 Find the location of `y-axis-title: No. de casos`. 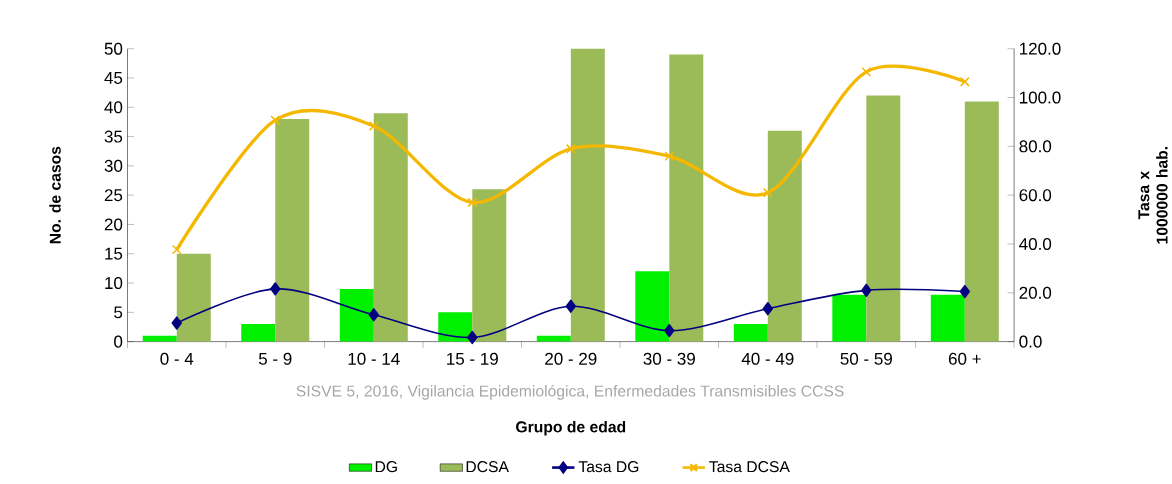

y-axis-title: No. de casos is located at coordinates (55, 195).